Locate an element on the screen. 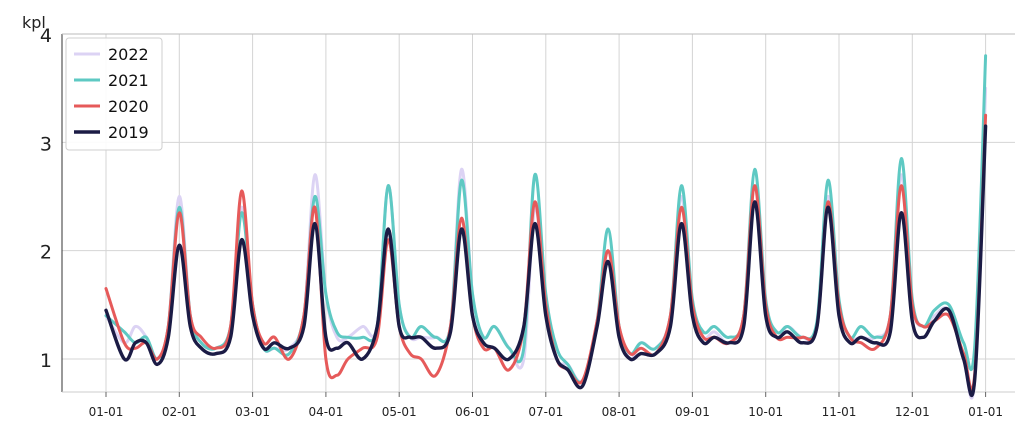 The image size is (1019, 427). x-tick-label: 04-01 is located at coordinates (325, 412).